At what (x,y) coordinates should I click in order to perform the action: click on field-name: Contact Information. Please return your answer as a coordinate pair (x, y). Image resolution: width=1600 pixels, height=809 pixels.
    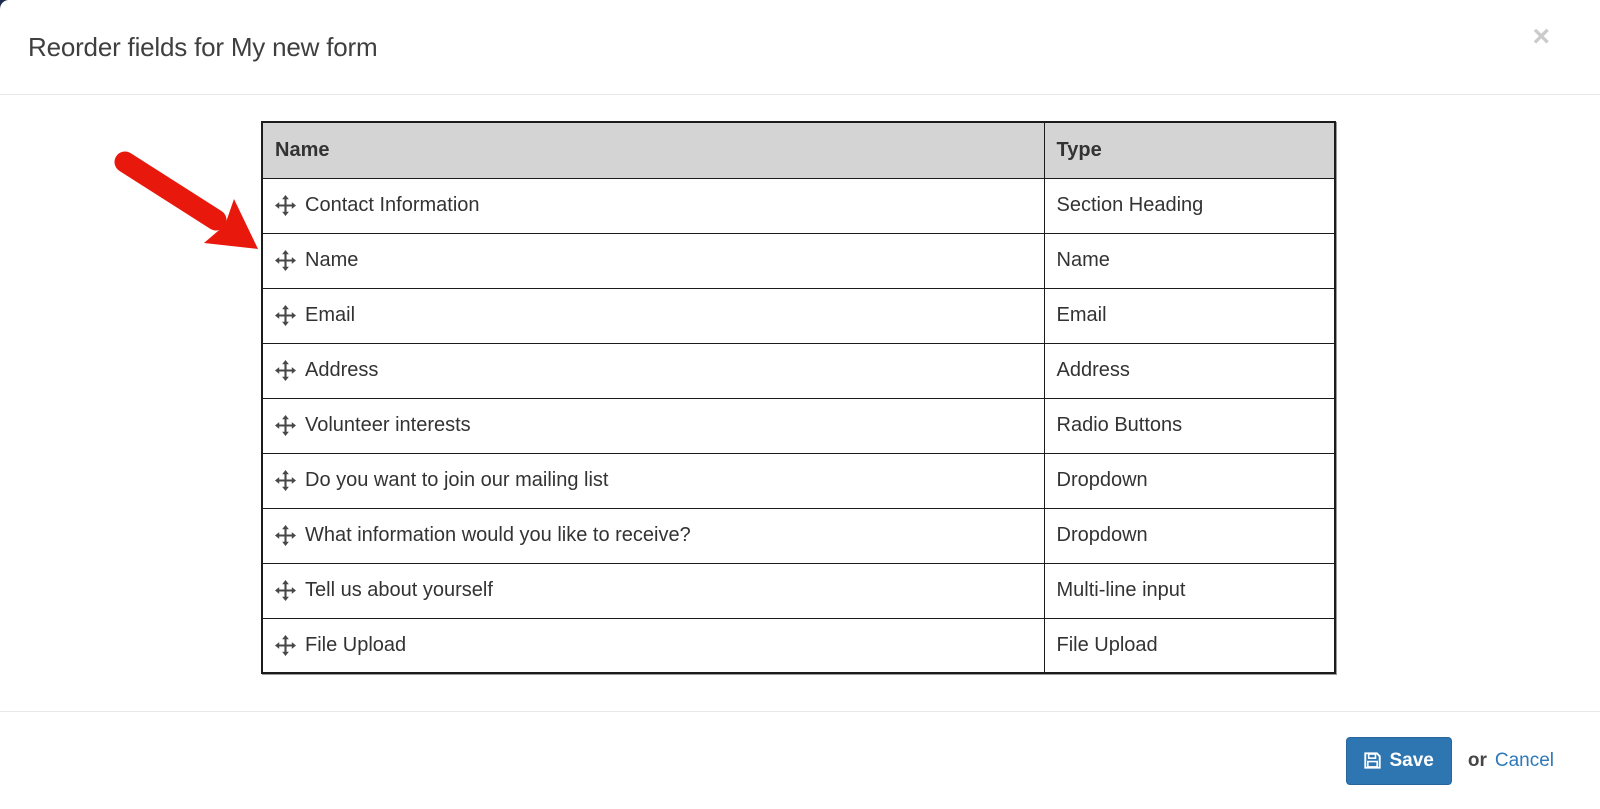
    Looking at the image, I should click on (392, 205).